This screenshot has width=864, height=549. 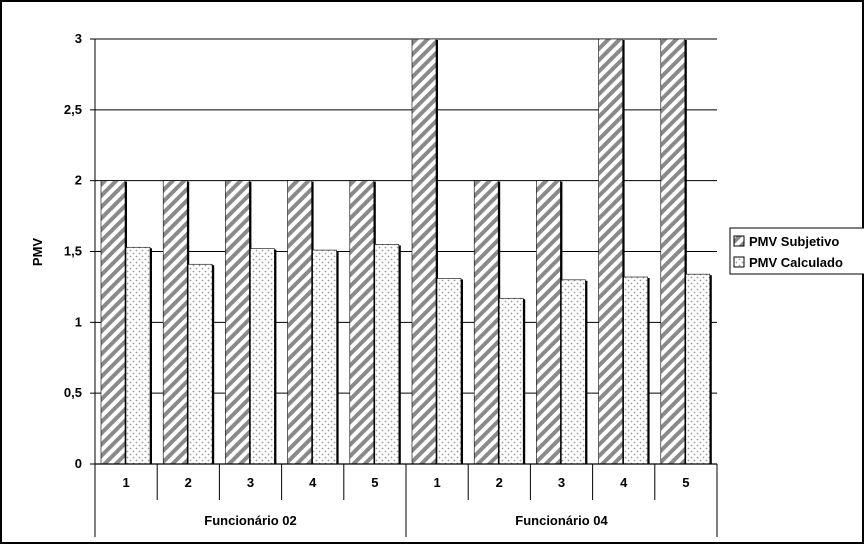 I want to click on y-tick-label: 1,5, so click(x=73, y=251).